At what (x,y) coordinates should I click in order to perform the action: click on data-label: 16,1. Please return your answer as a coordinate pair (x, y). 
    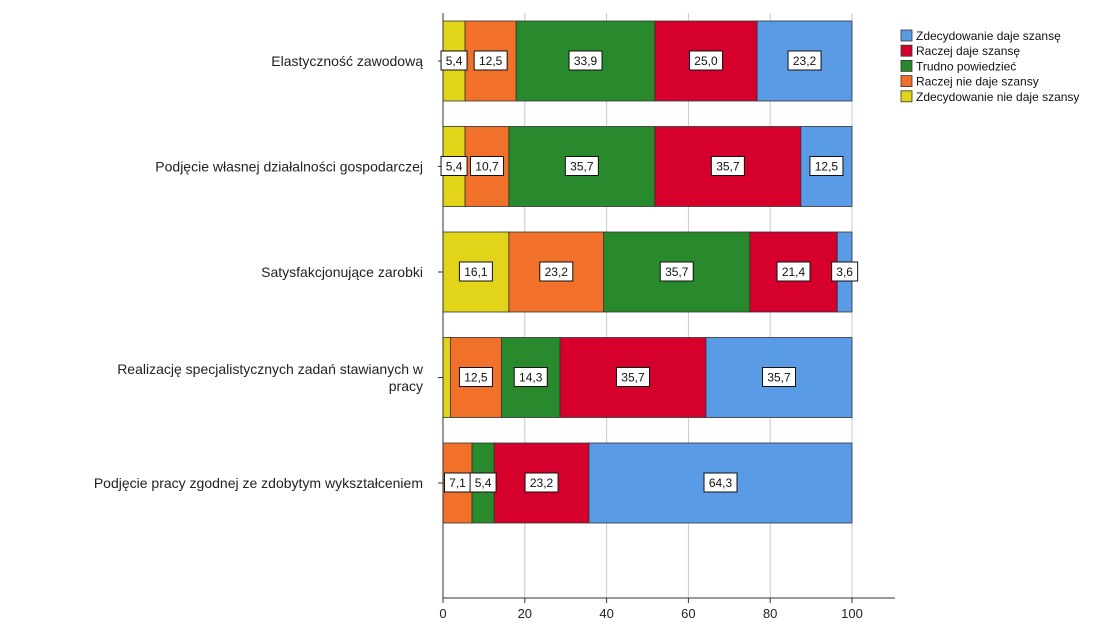
    Looking at the image, I should click on (475, 271).